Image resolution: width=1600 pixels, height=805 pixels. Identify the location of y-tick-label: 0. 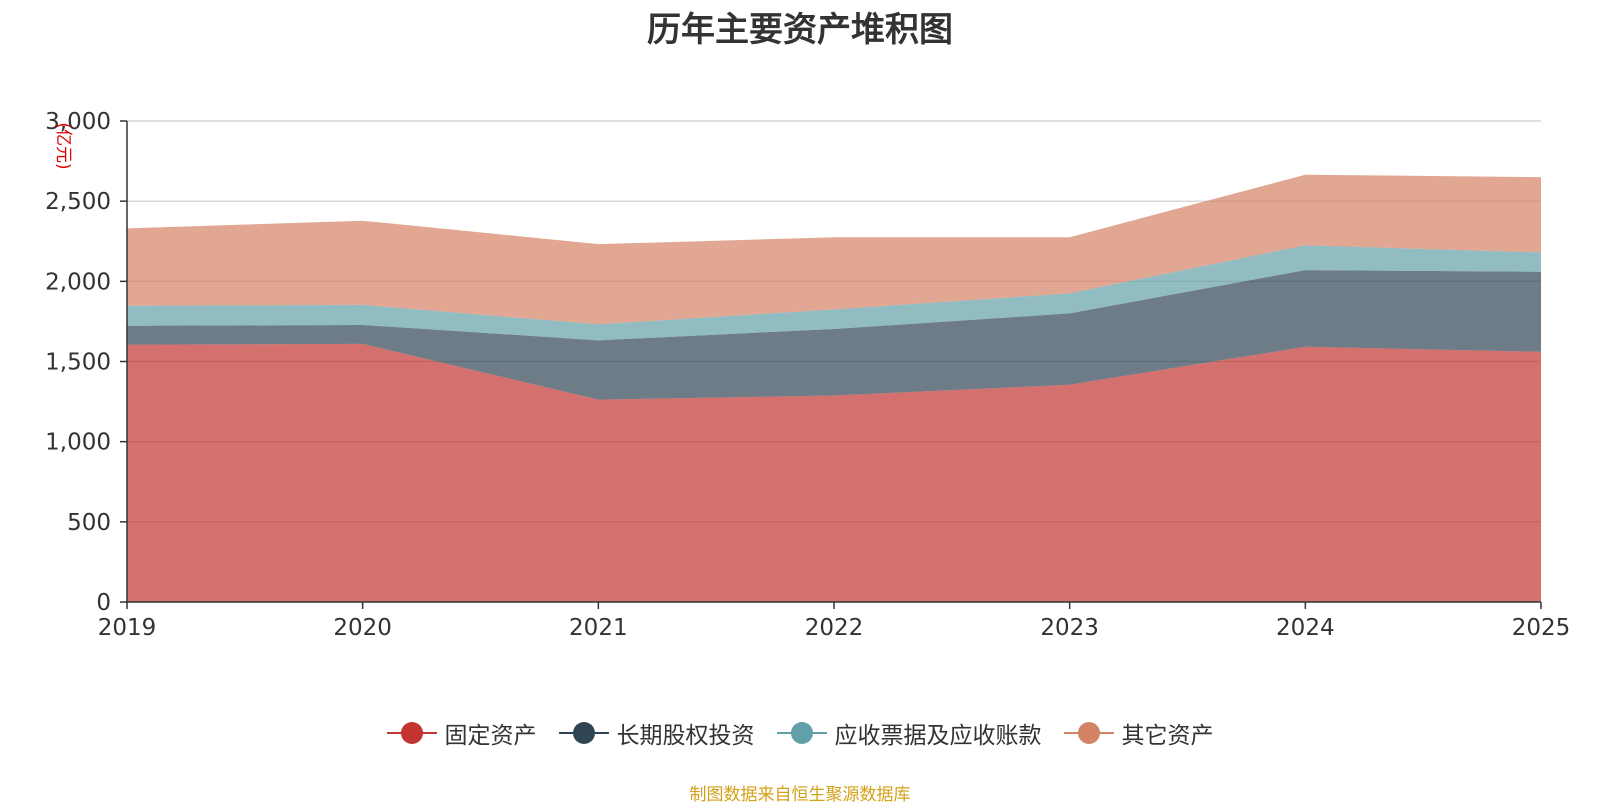
(103, 603).